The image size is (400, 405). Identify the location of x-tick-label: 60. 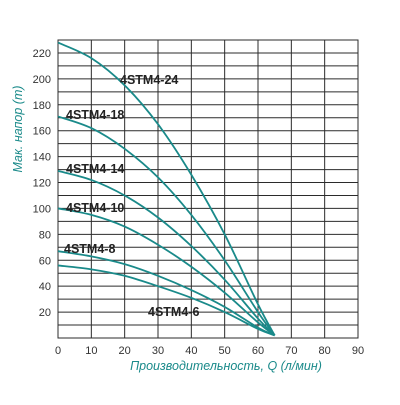
(258, 351).